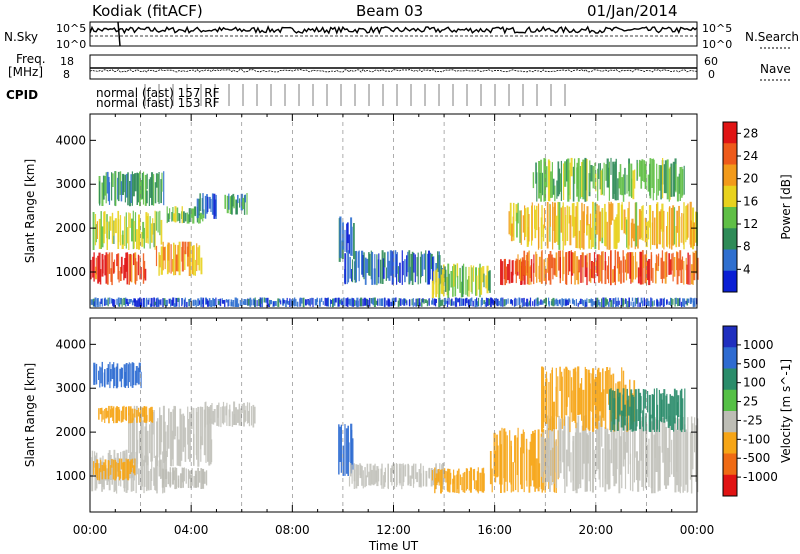  What do you see at coordinates (750, 402) in the screenshot?
I see `colorbar-tick-label: 25` at bounding box center [750, 402].